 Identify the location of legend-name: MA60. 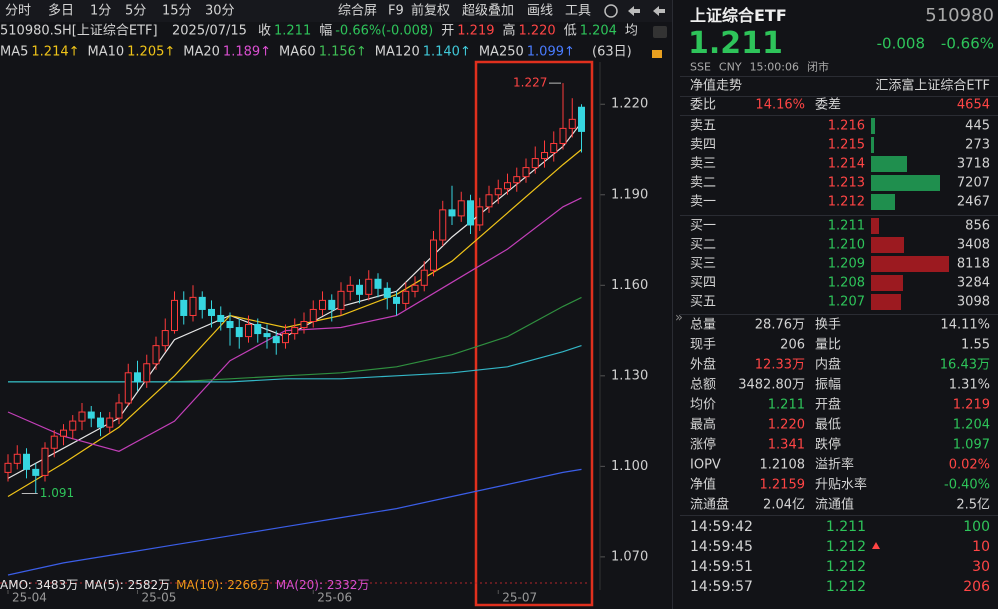
(297, 52).